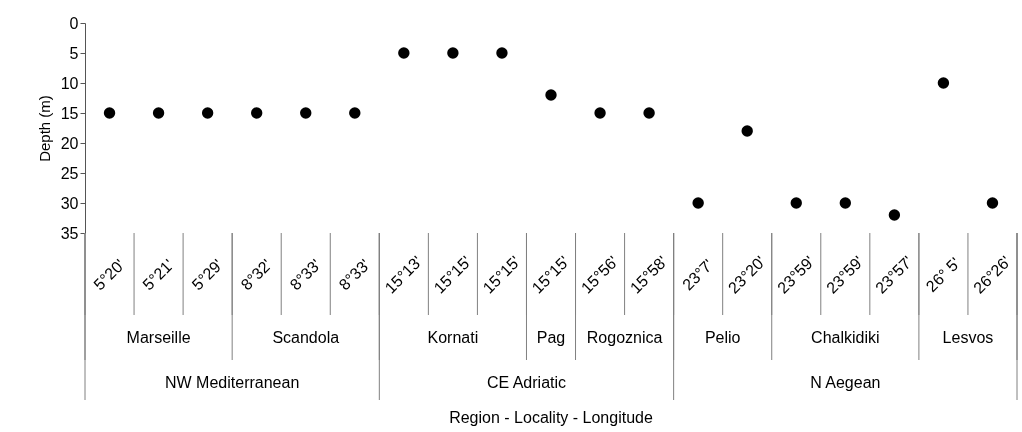  What do you see at coordinates (722, 337) in the screenshot?
I see `text: Pelio` at bounding box center [722, 337].